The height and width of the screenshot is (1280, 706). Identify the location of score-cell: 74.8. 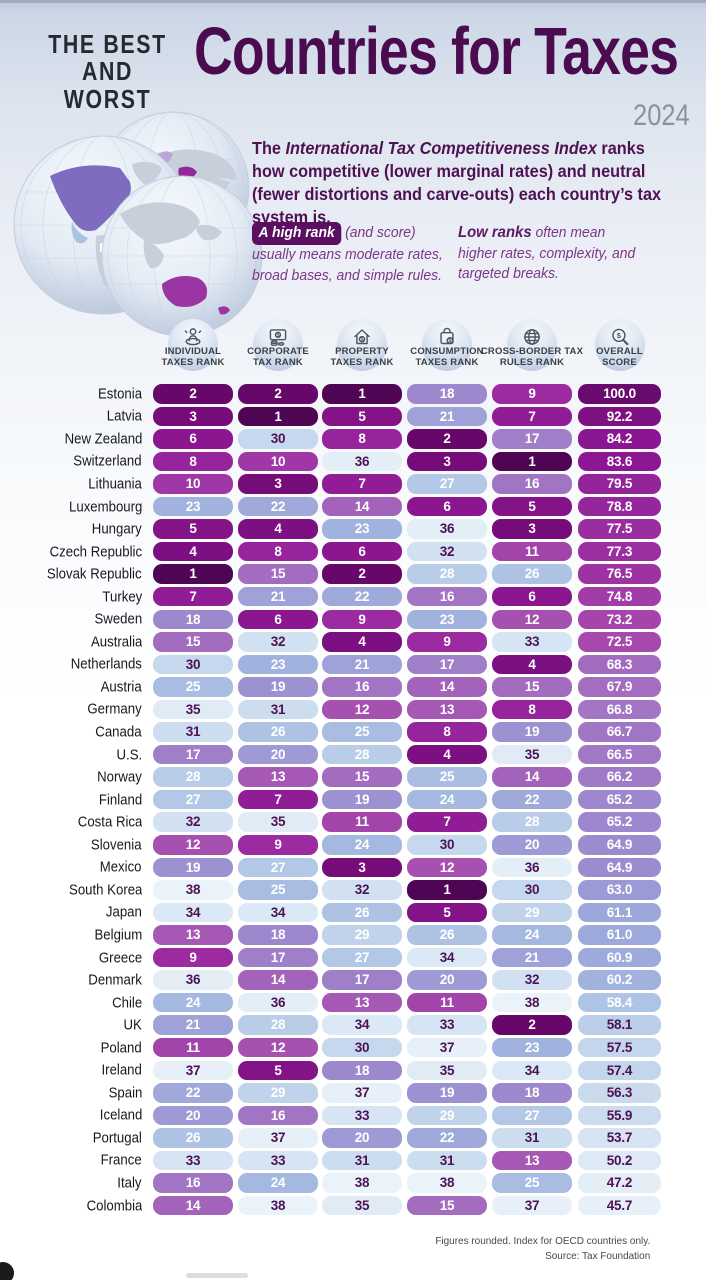
(619, 596).